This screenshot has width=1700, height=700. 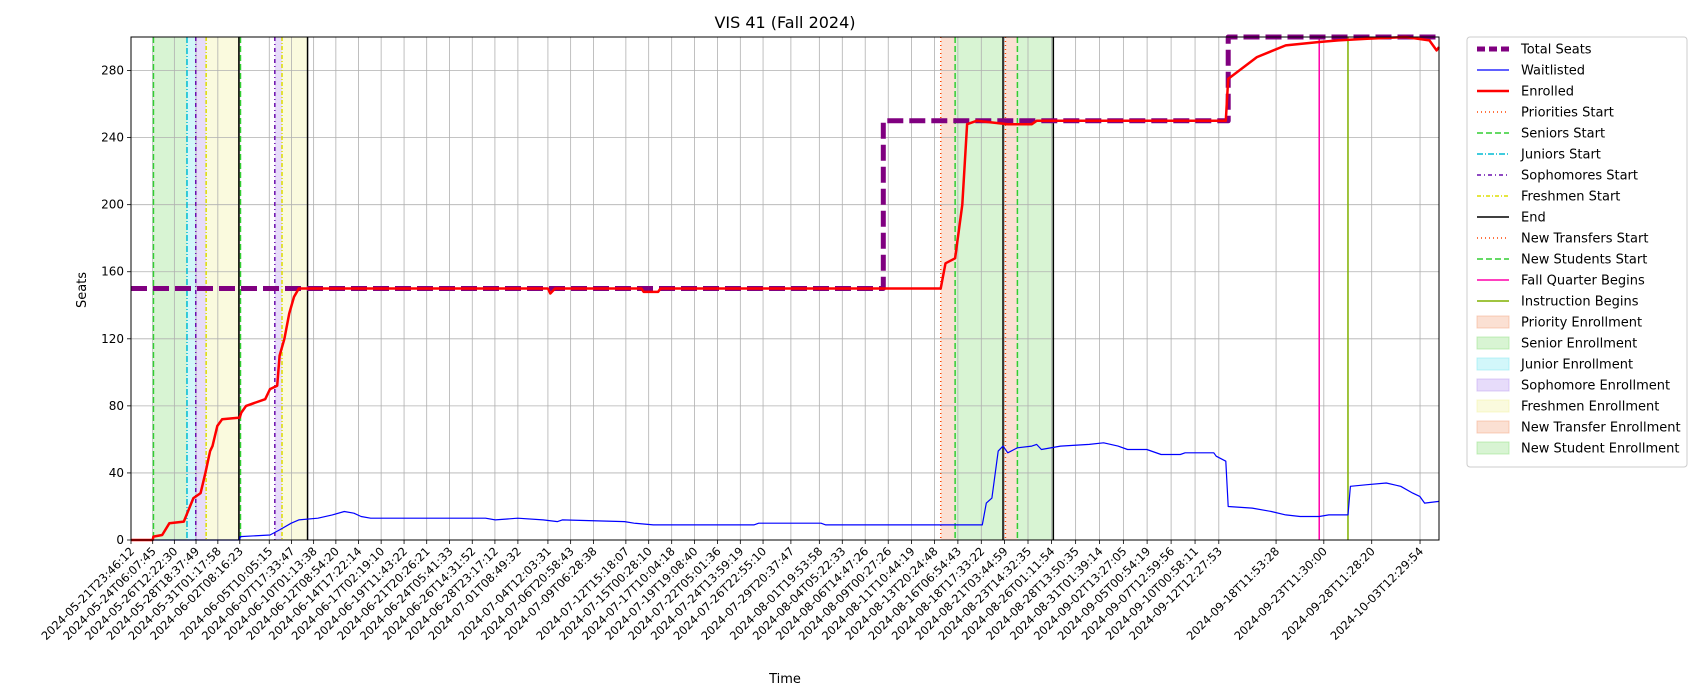 What do you see at coordinates (112, 71) in the screenshot?
I see `y-tick-label: 280` at bounding box center [112, 71].